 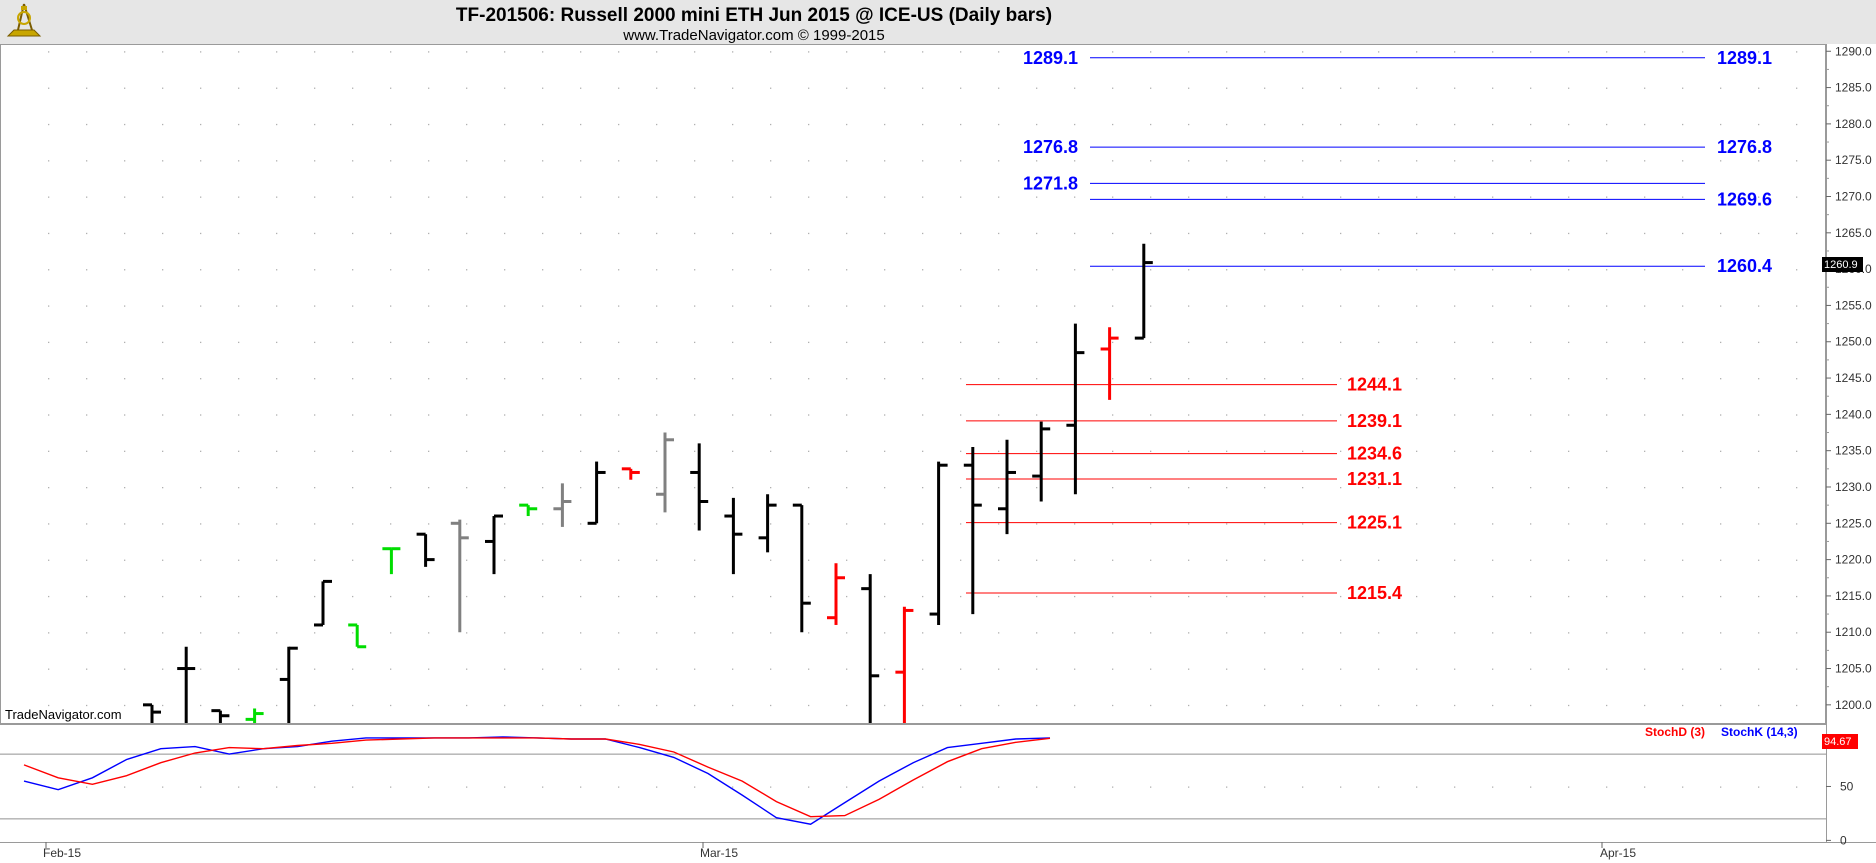 I want to click on y-tick-label: 1235.0, so click(x=1853, y=451).